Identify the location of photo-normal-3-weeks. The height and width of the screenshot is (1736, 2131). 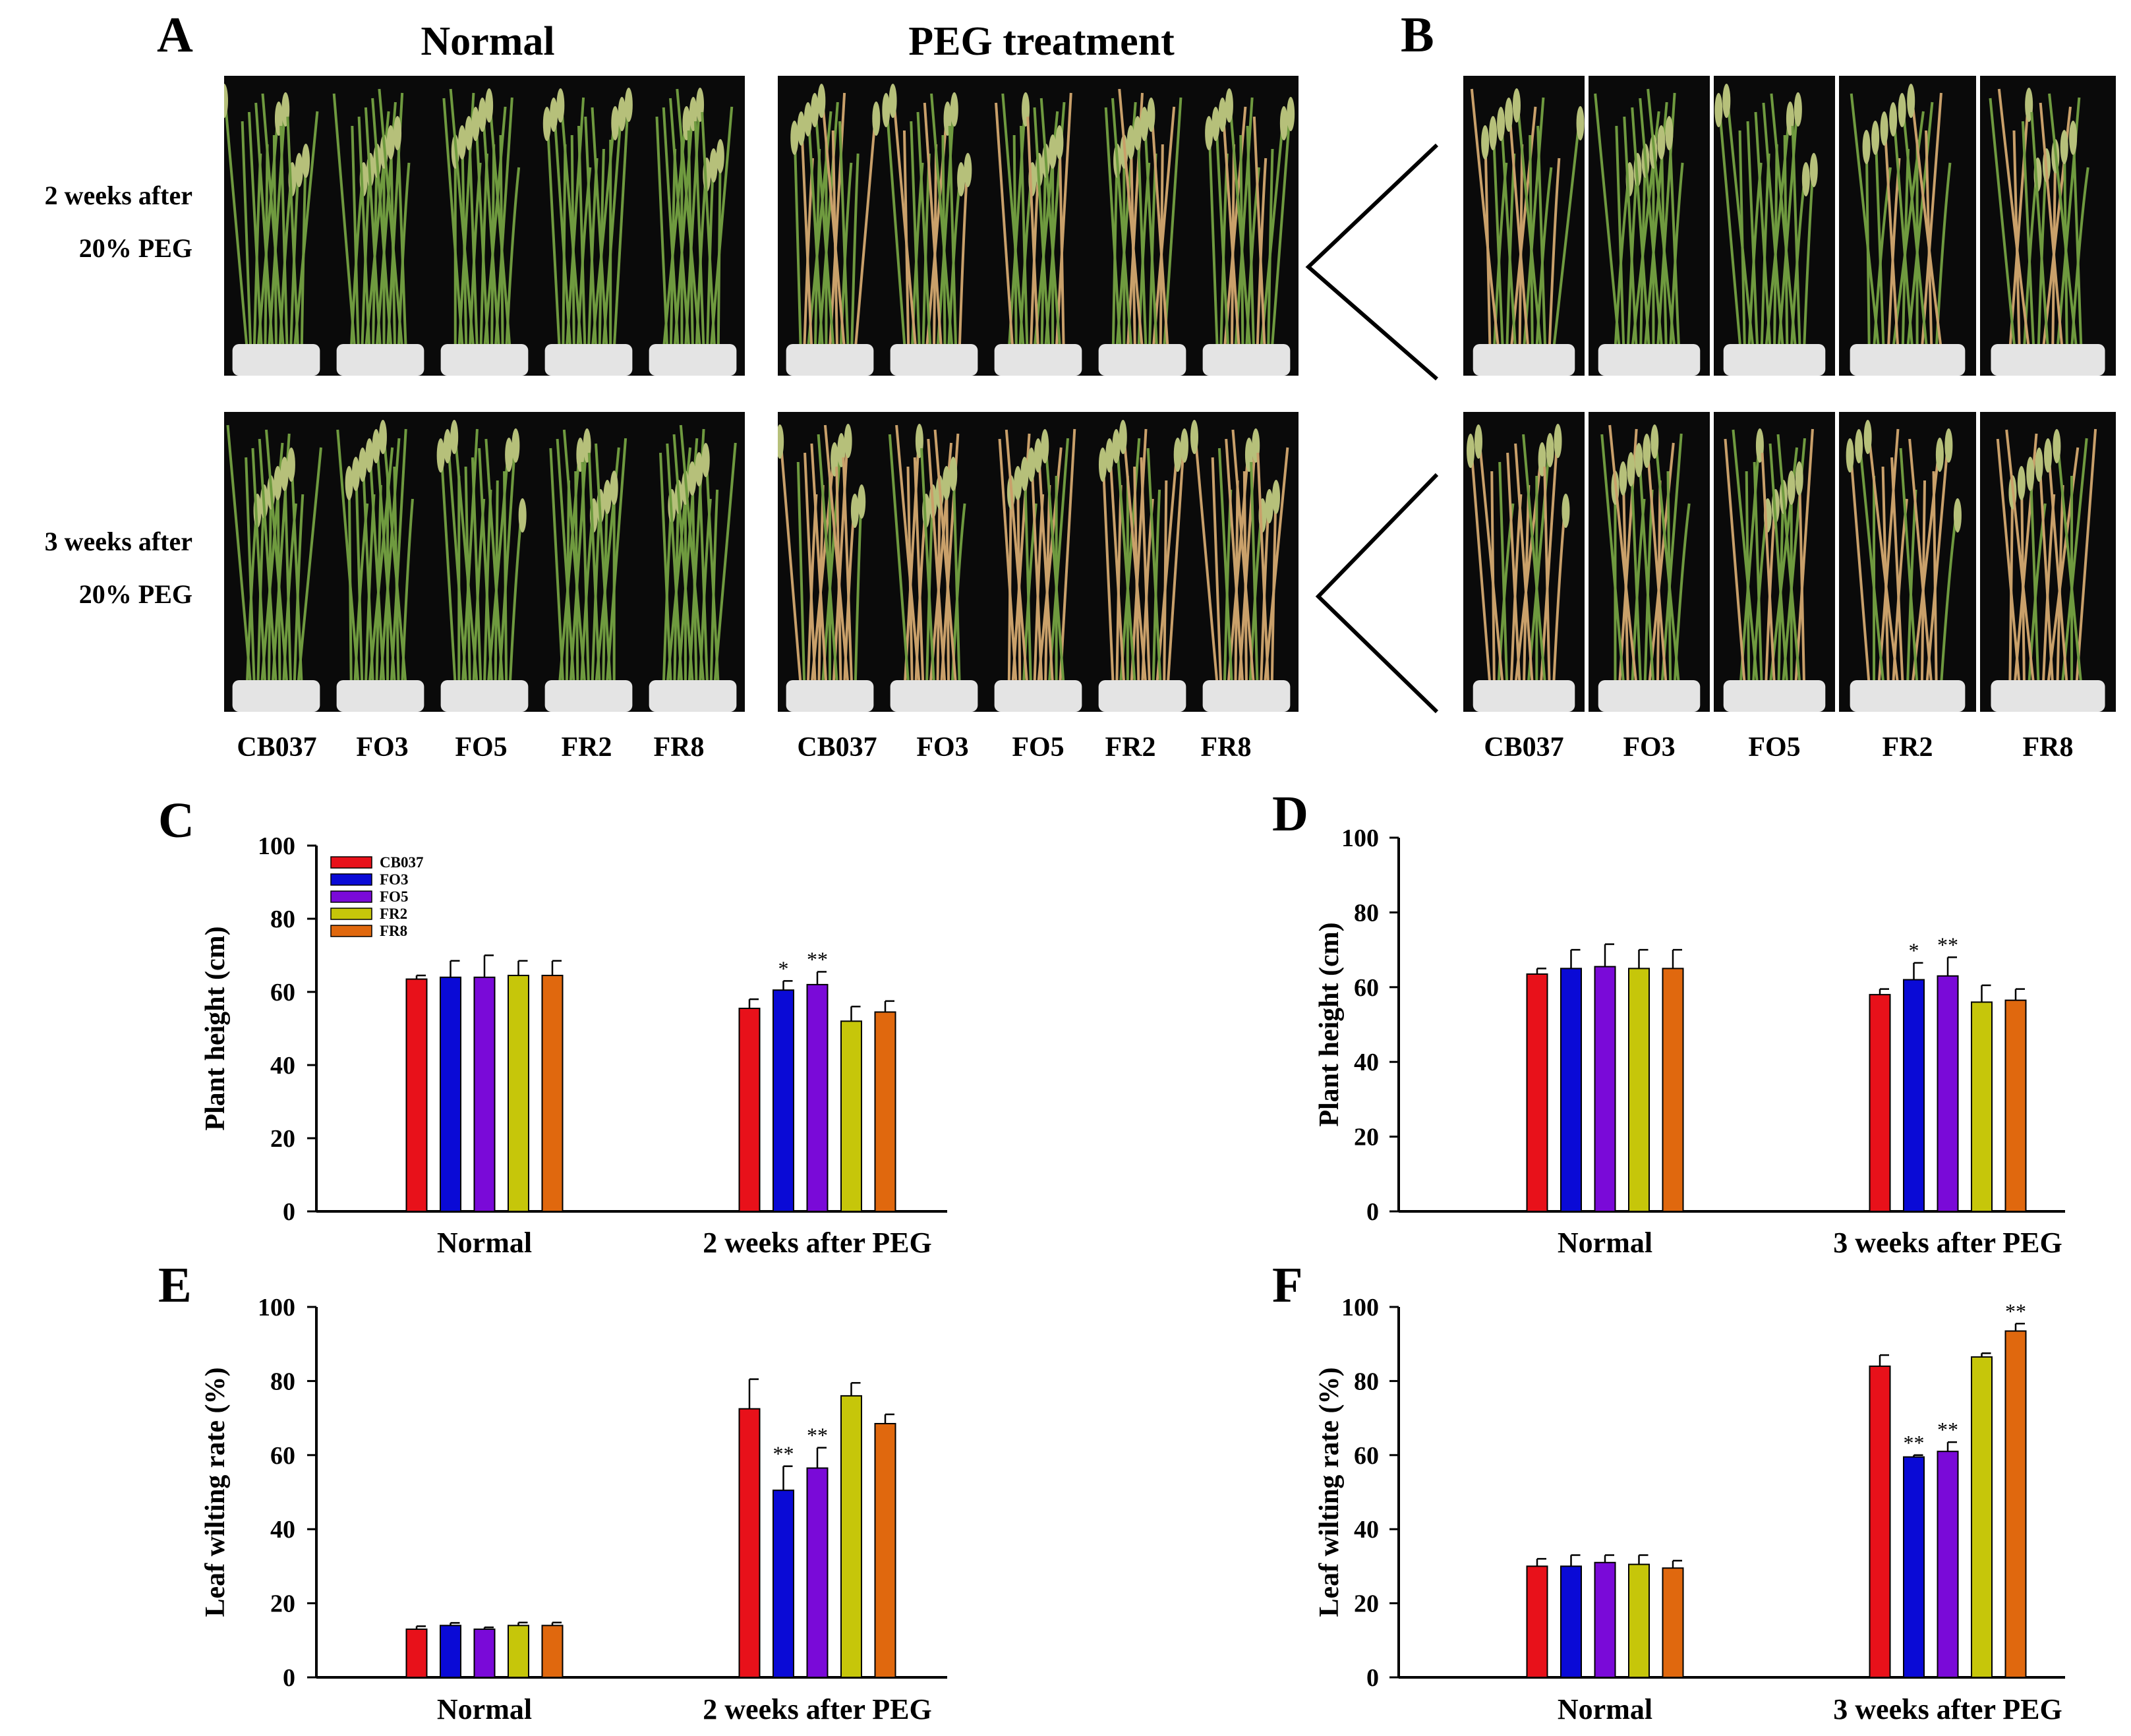
(484, 562).